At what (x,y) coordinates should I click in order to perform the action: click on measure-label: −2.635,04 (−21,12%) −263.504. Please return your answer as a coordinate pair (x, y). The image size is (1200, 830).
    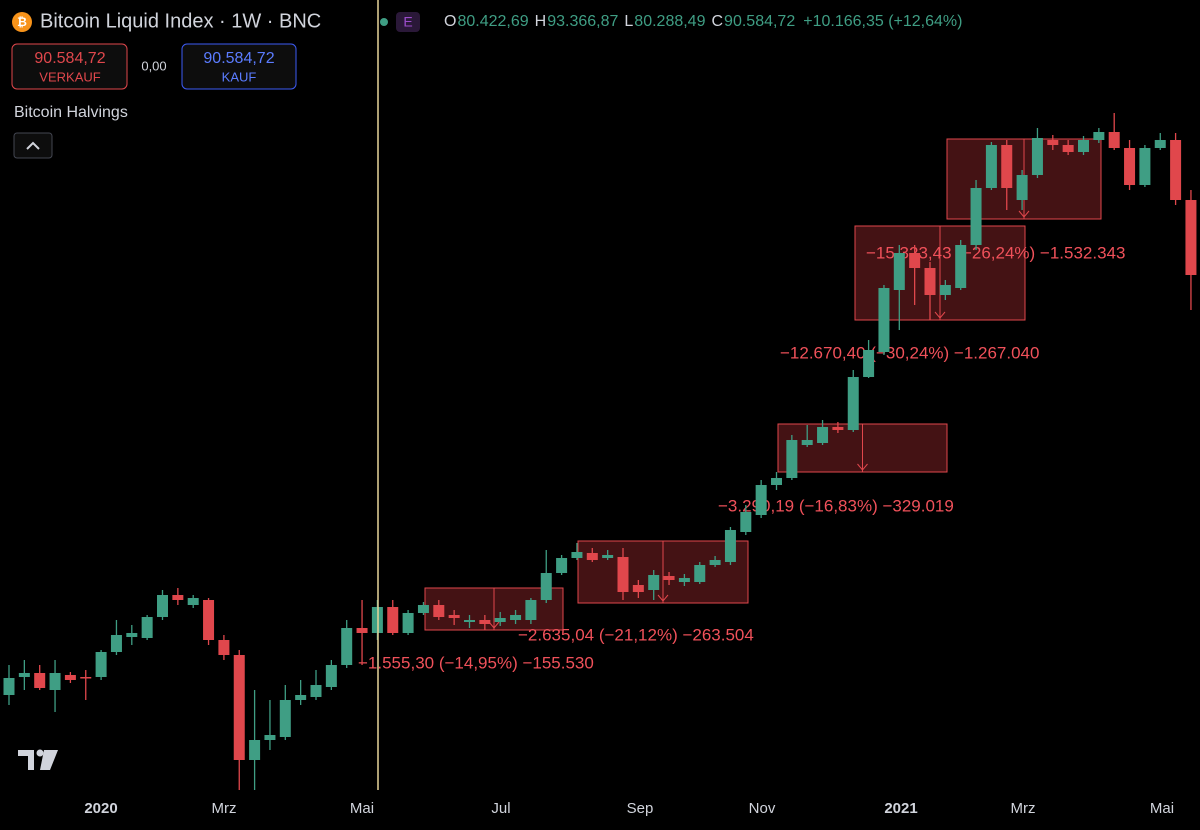
    Looking at the image, I should click on (636, 634).